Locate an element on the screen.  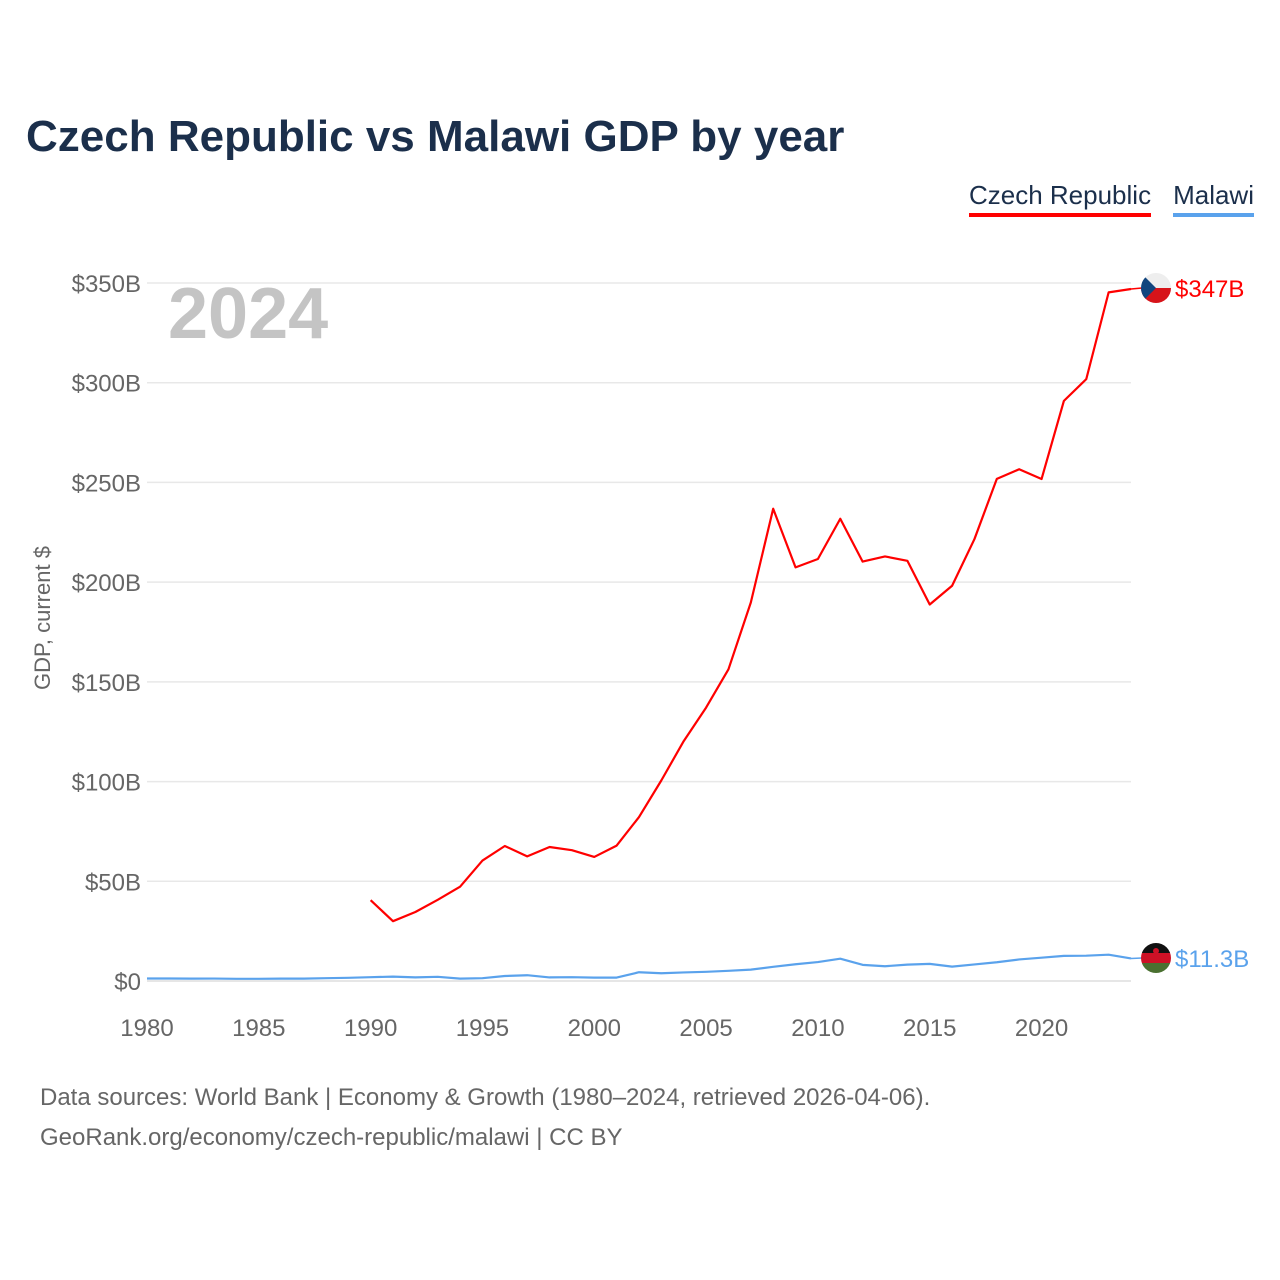
x-tick-label: 2020 is located at coordinates (1041, 1028).